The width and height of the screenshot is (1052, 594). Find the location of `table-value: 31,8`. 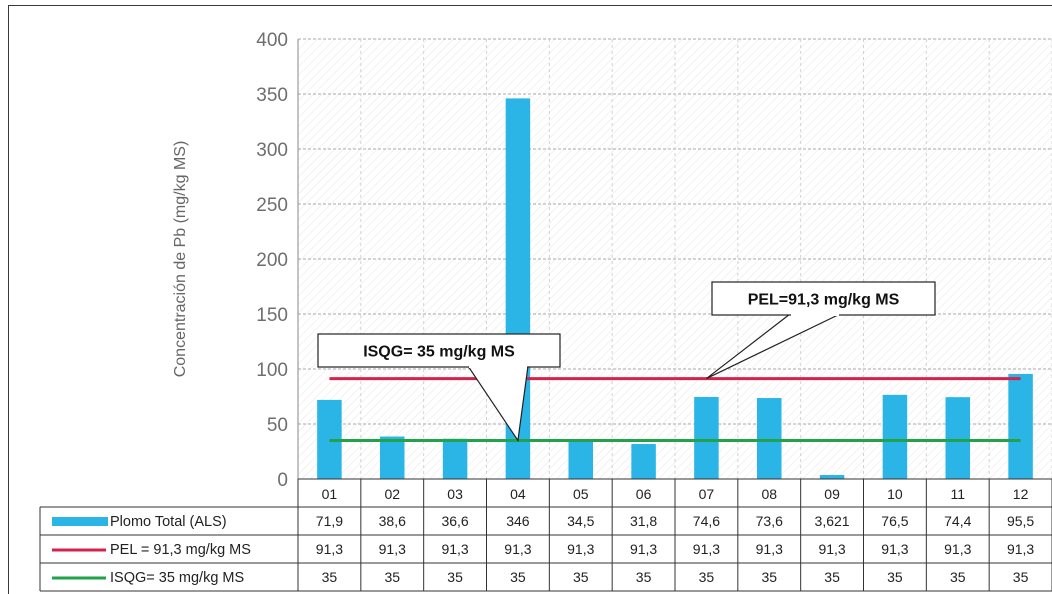

table-value: 31,8 is located at coordinates (643, 521).